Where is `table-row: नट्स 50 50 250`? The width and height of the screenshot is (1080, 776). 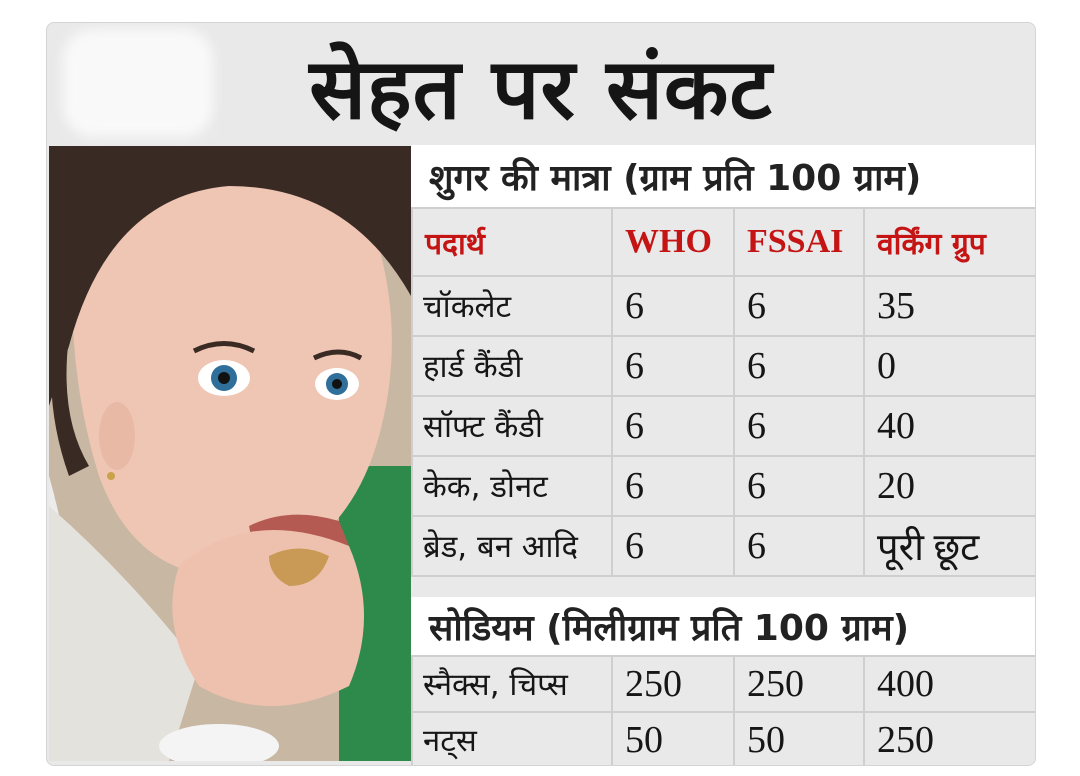
table-row: नट्स 50 50 250 is located at coordinates (723, 738).